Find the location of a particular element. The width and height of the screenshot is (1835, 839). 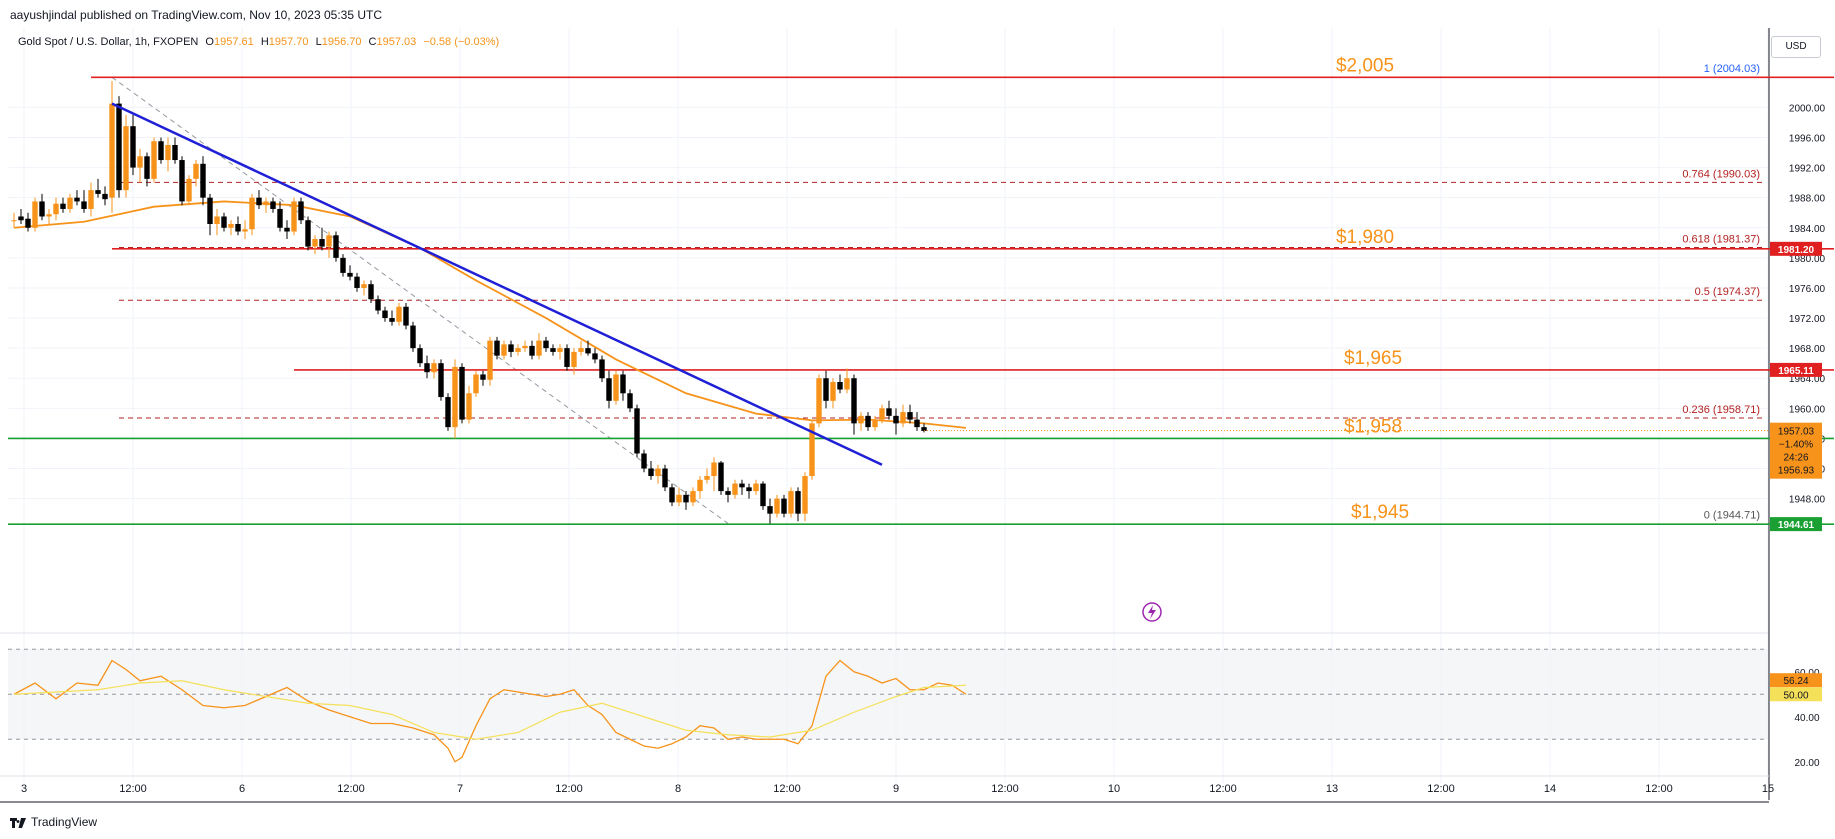

price-tick-label: 1960.00 is located at coordinates (1807, 409).